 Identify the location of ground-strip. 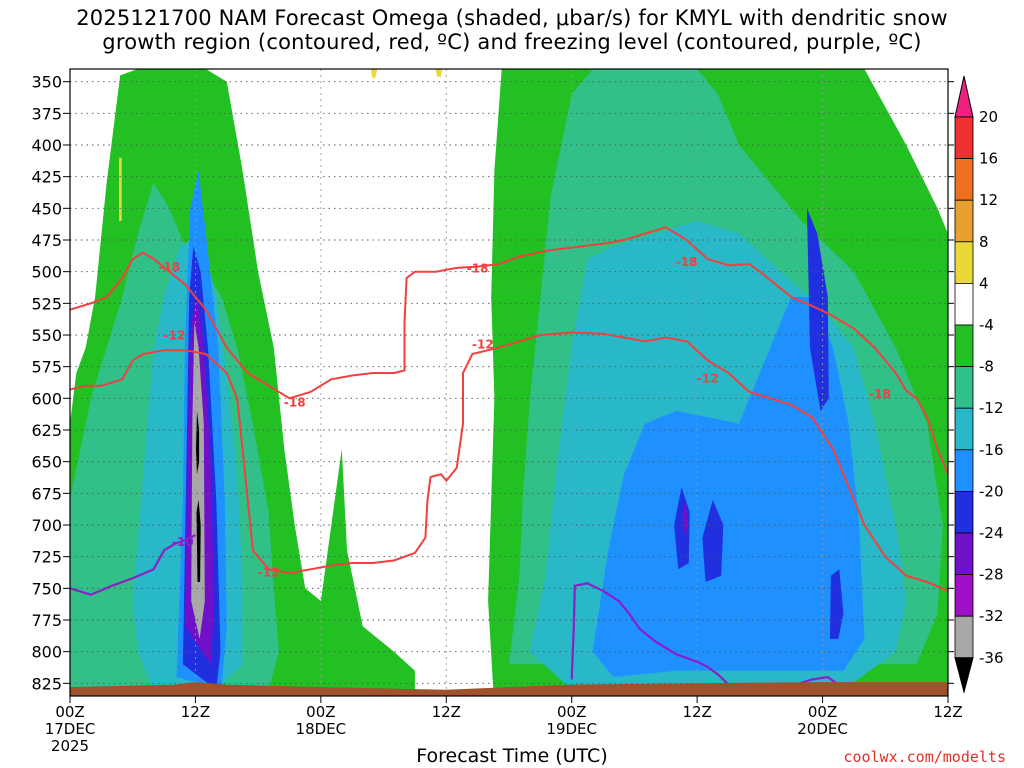
(509, 689).